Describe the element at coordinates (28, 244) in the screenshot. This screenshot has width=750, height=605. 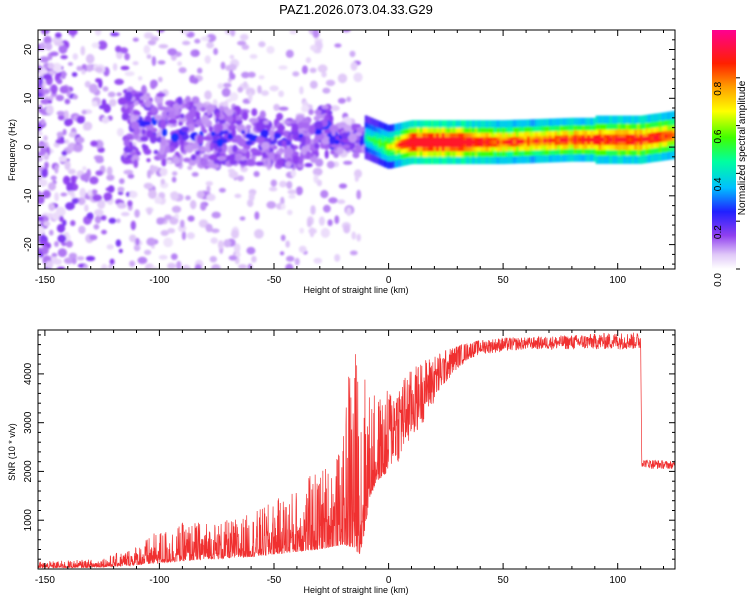
I see `y-tick-label: -20` at that location.